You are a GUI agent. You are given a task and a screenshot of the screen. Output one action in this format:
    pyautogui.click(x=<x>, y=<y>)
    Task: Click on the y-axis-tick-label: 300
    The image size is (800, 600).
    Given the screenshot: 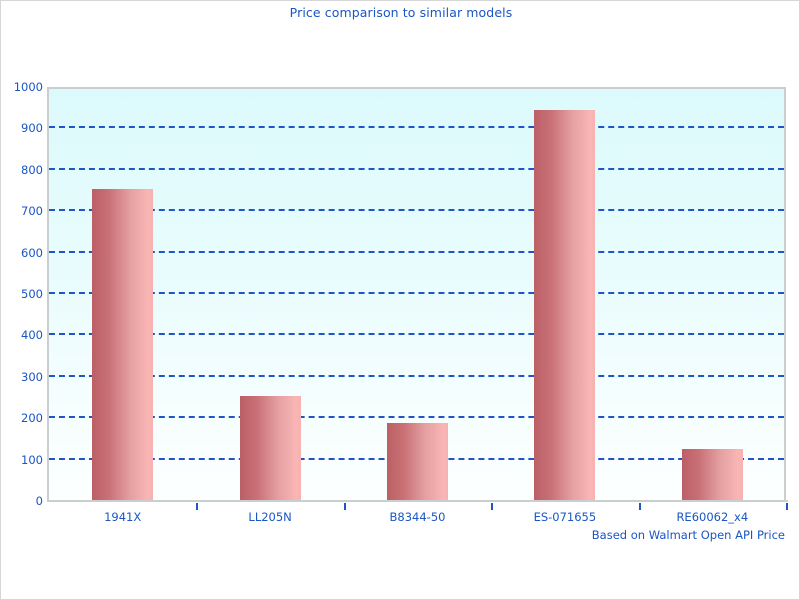 What is the action you would take?
    pyautogui.click(x=32, y=376)
    